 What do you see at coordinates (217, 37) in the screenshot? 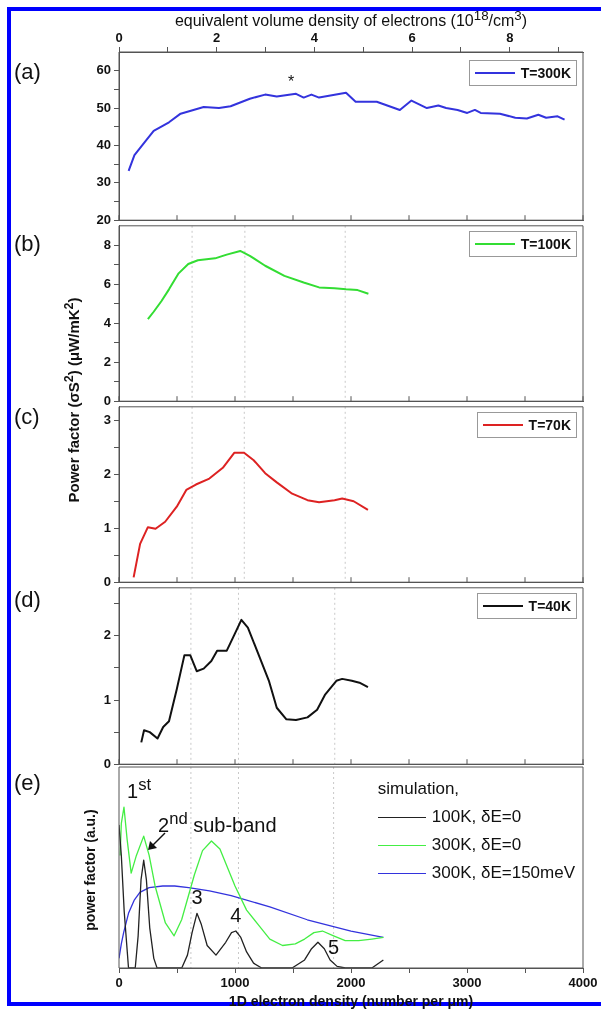
I see `x2-tick-label: 2` at bounding box center [217, 37].